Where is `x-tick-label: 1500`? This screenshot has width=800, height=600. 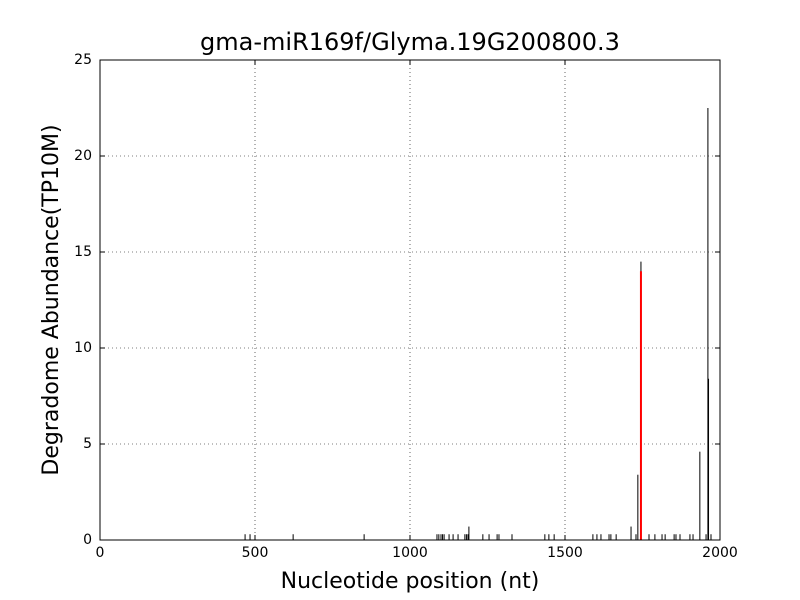
x-tick-label: 1500 is located at coordinates (565, 553).